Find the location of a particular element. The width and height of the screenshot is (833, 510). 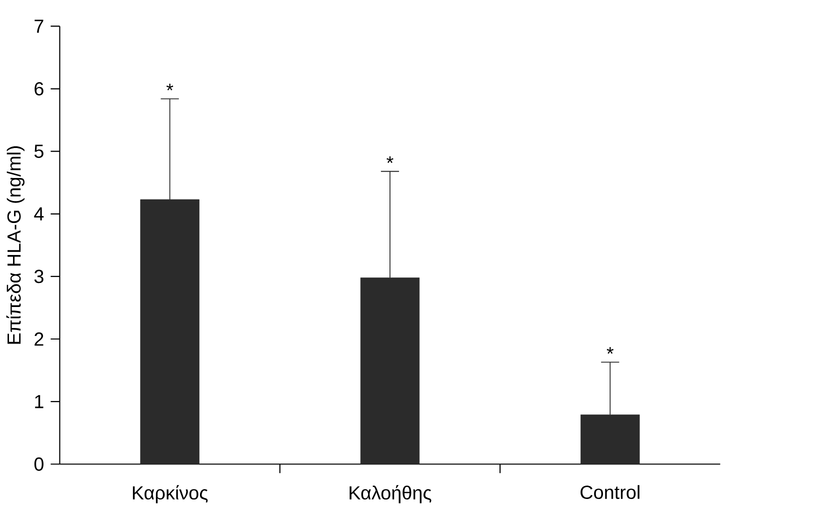

y-tick-label: 4 is located at coordinates (39, 214).